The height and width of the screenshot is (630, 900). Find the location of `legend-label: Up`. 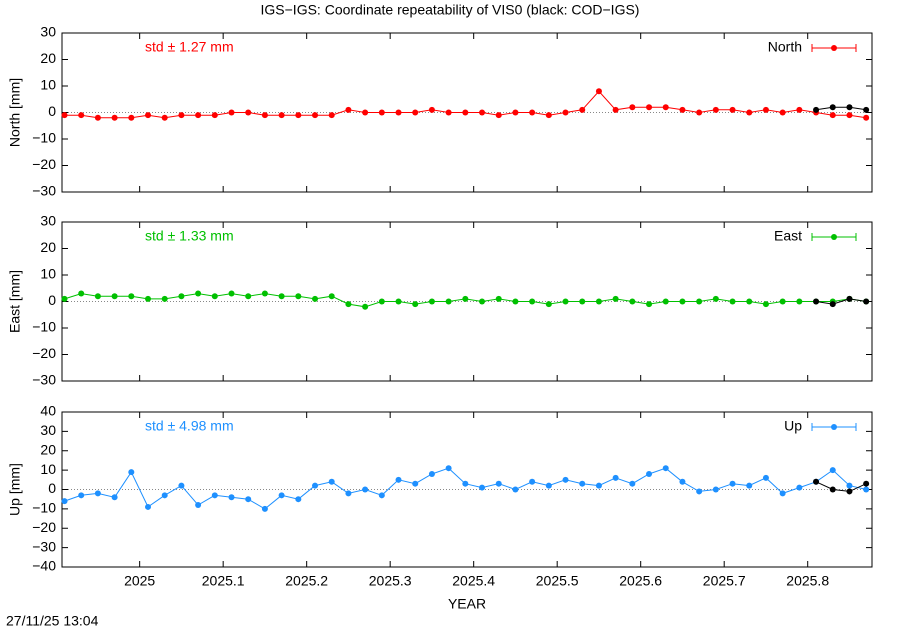

legend-label: Up is located at coordinates (793, 426).